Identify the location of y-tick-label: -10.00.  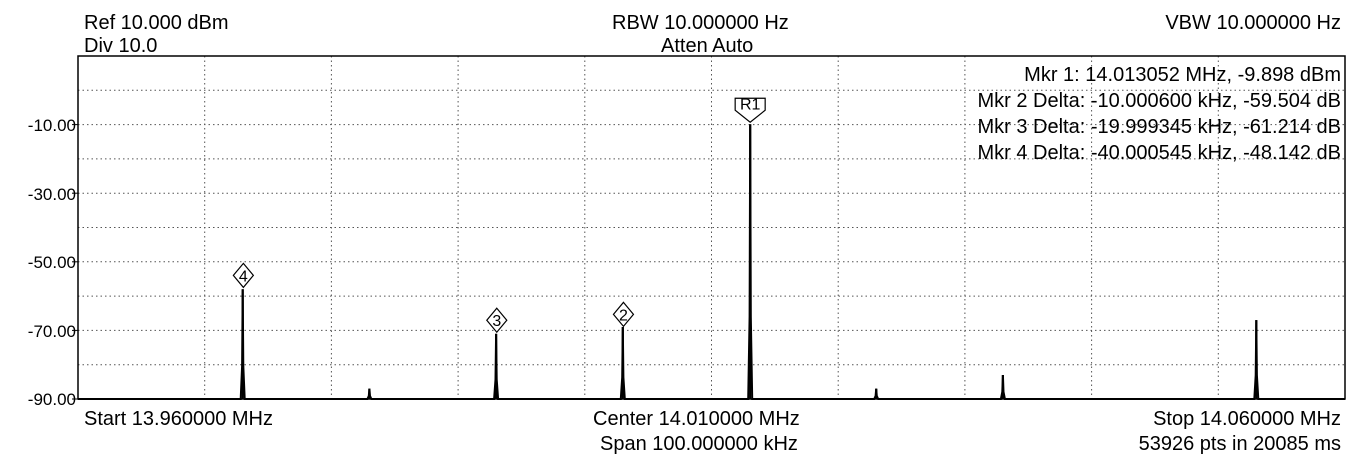
(51, 125).